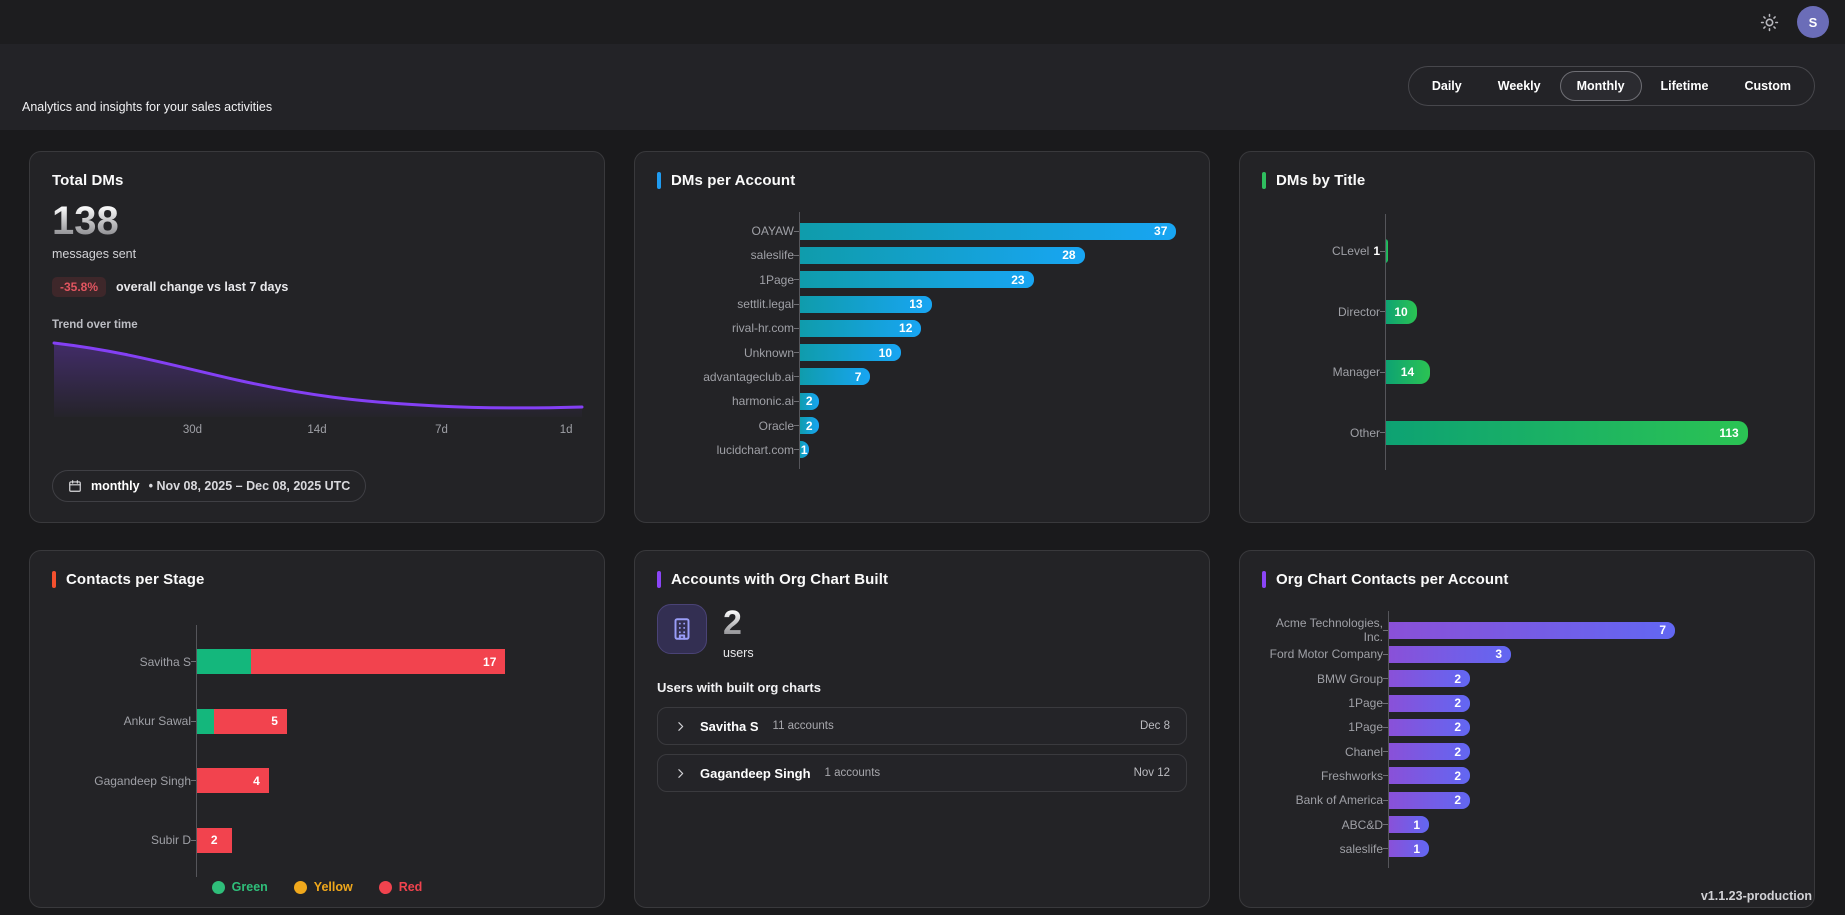 The width and height of the screenshot is (1845, 915). What do you see at coordinates (410, 887) in the screenshot?
I see `legend-label: Red` at bounding box center [410, 887].